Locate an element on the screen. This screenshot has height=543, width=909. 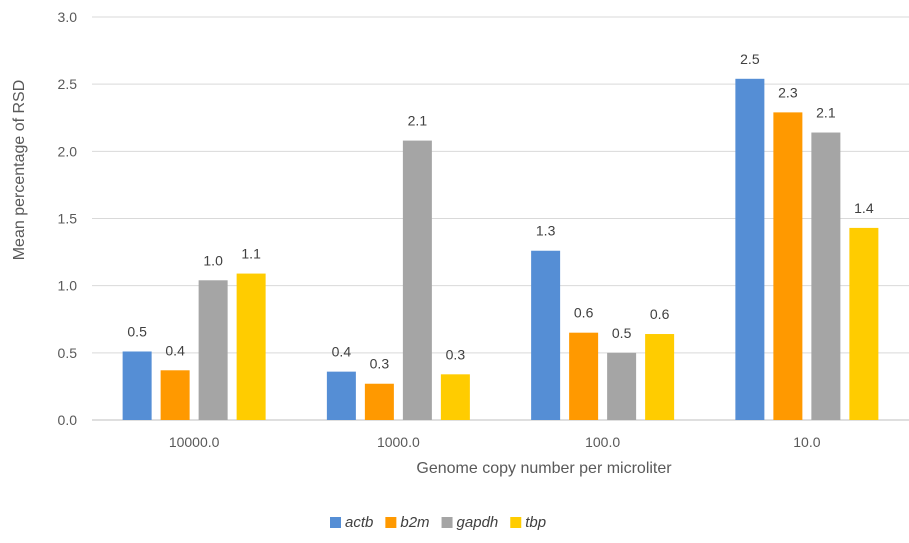
legend-item-b2m: b2m is located at coordinates (407, 522).